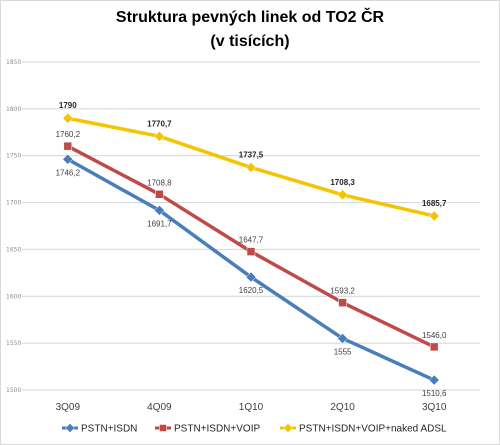 The width and height of the screenshot is (500, 445). What do you see at coordinates (217, 429) in the screenshot?
I see `legend-label: PSTN+ISDN+VOIP` at bounding box center [217, 429].